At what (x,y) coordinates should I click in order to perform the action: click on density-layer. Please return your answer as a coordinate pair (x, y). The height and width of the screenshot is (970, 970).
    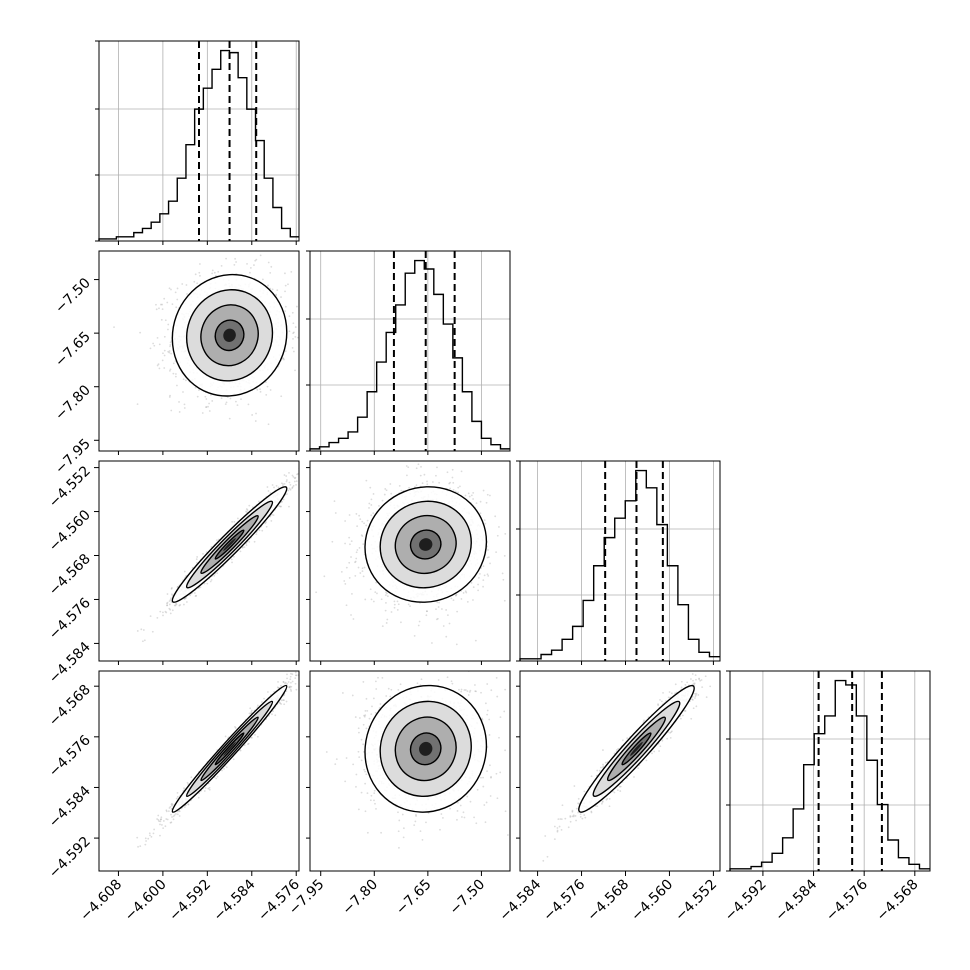
    Looking at the image, I should click on (214, 340).